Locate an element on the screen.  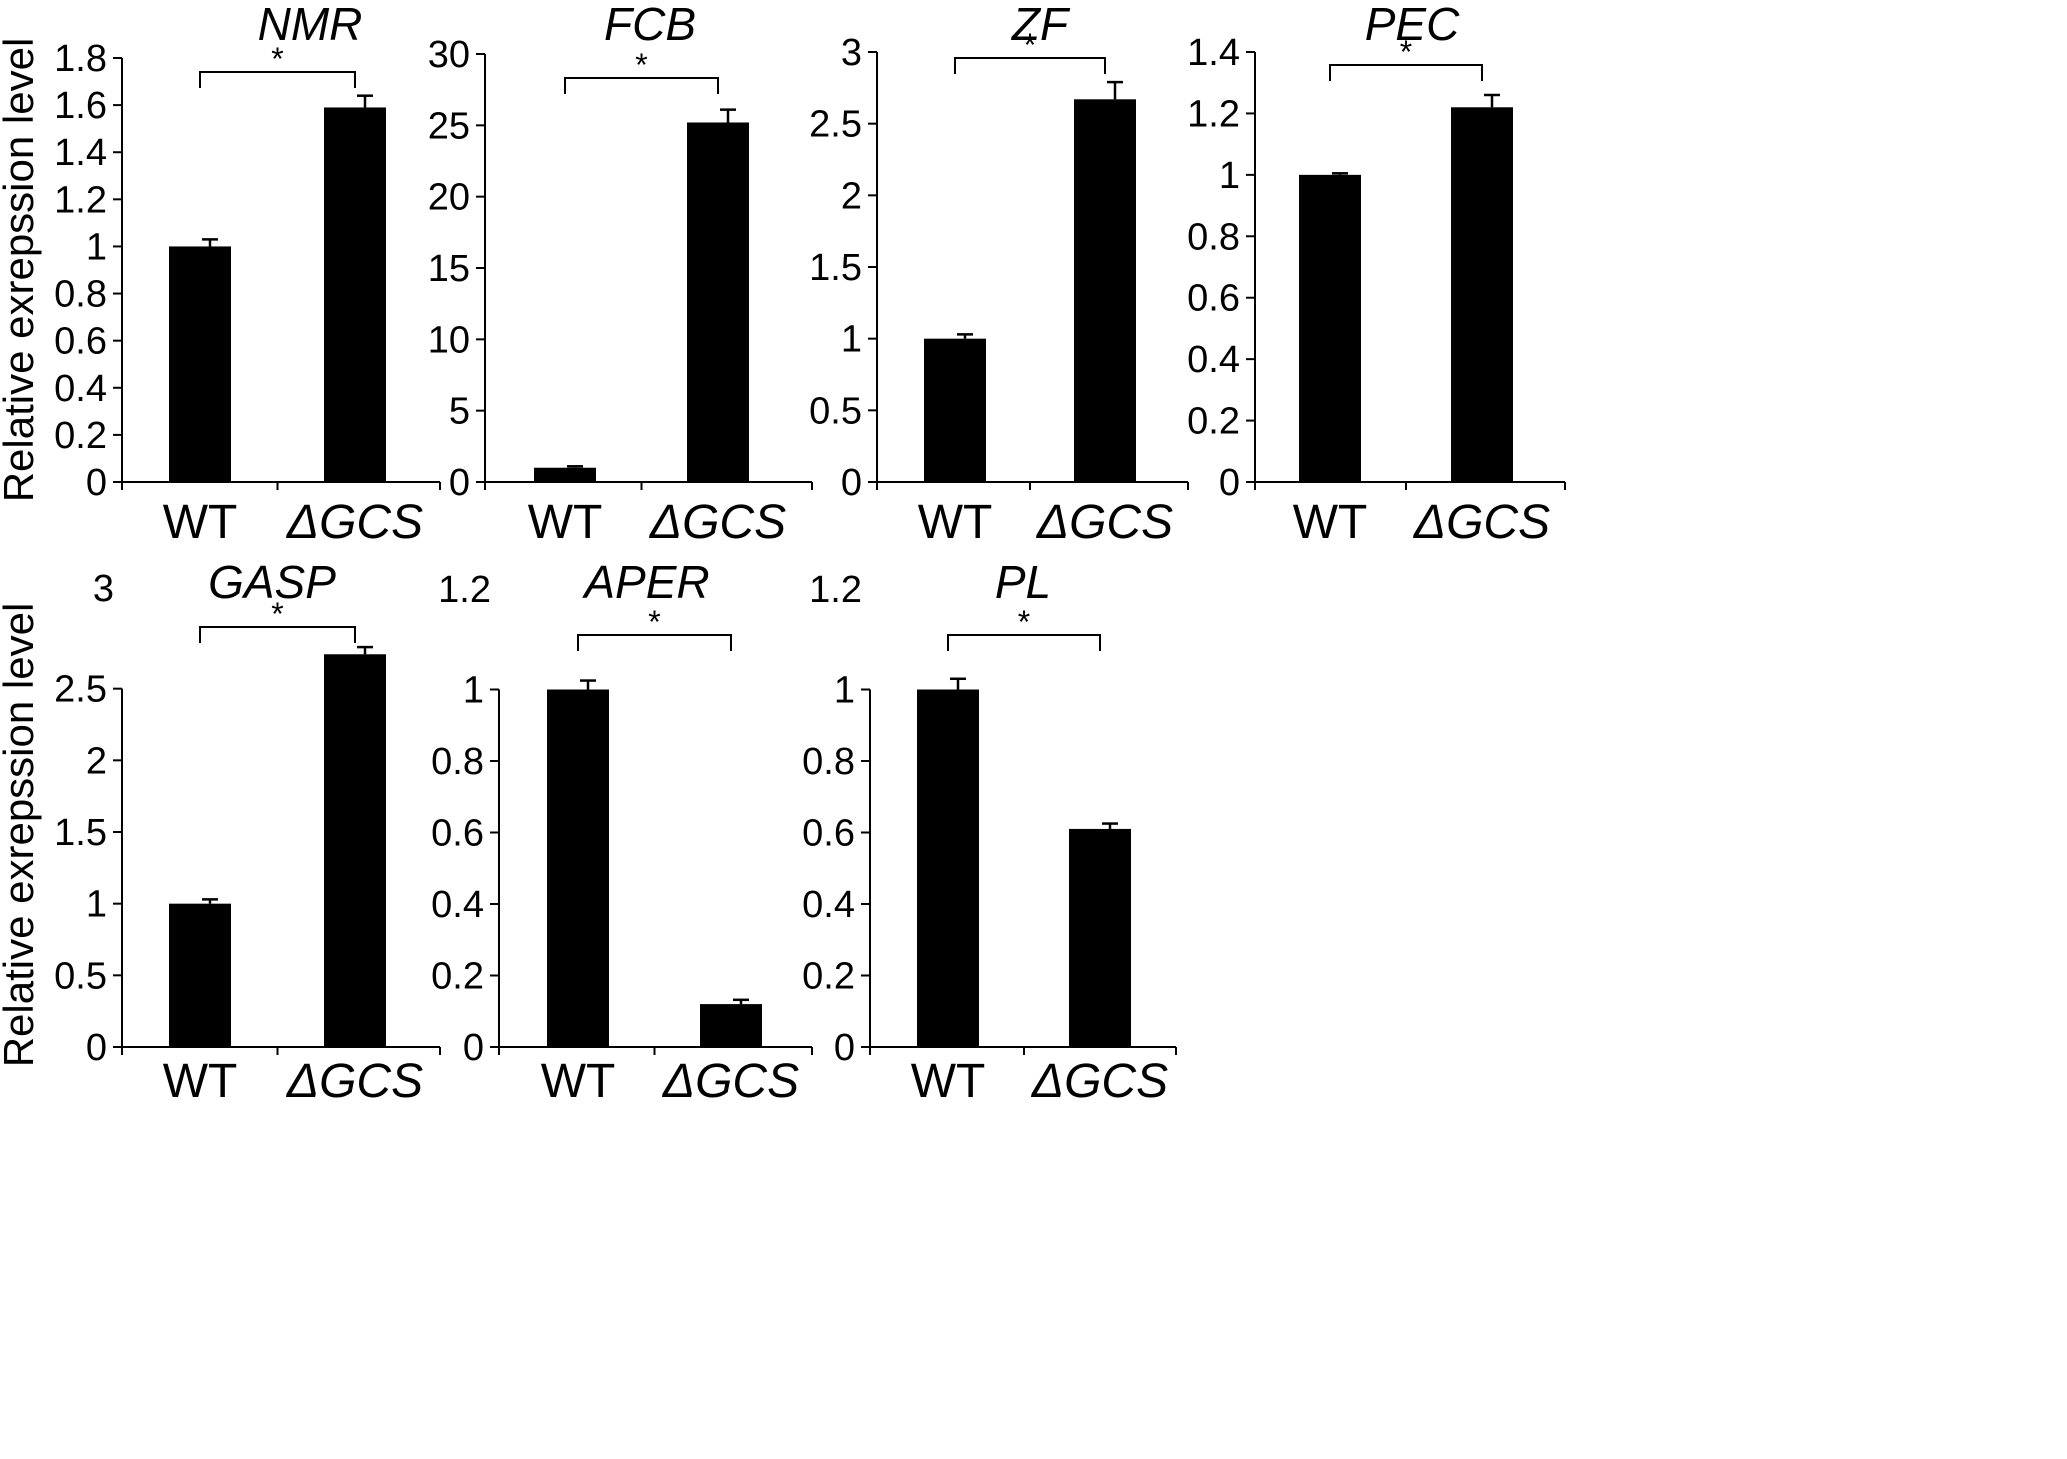
y-tick-label: 30 is located at coordinates (449, 55).